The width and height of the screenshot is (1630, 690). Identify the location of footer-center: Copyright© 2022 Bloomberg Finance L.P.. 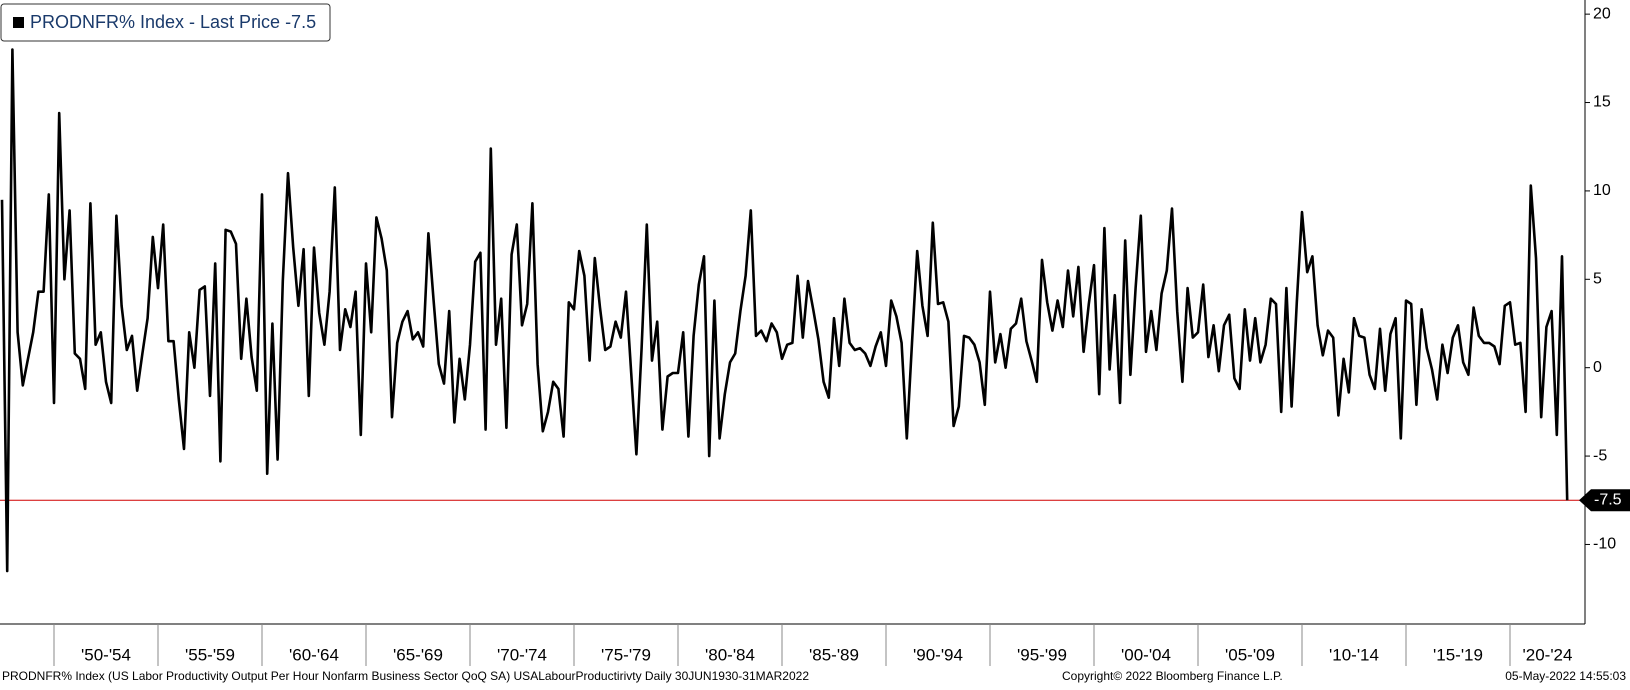
(1172, 676).